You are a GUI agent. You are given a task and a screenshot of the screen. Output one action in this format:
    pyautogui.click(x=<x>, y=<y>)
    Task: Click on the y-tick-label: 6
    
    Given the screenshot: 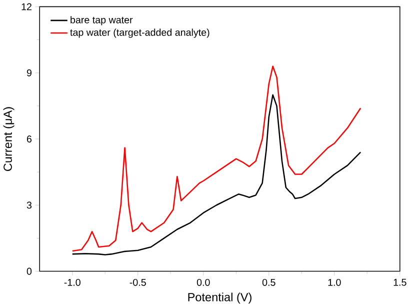 What is the action you would take?
    pyautogui.click(x=29, y=139)
    